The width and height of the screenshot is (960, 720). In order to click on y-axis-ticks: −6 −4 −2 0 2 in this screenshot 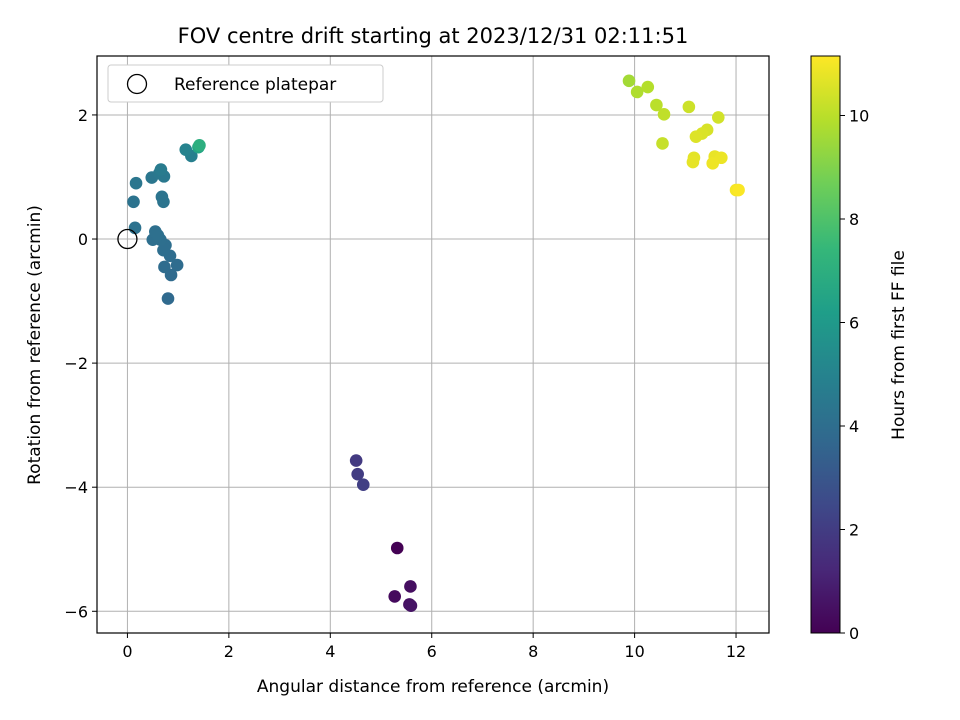, I will do `click(80, 363)`.